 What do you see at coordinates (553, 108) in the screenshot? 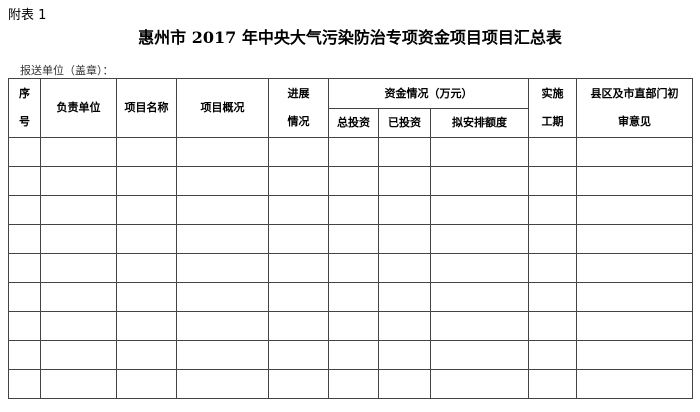
I see `header-period: 实施 工期` at bounding box center [553, 108].